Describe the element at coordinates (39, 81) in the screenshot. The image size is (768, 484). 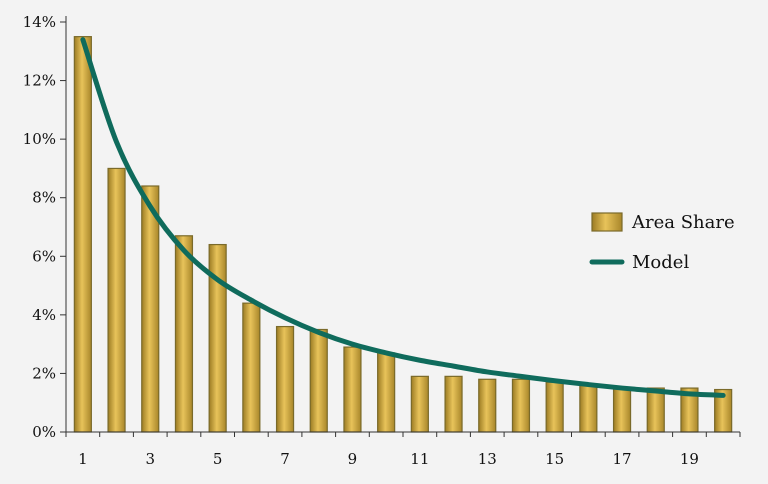
I see `y-tick-label: 12%` at that location.